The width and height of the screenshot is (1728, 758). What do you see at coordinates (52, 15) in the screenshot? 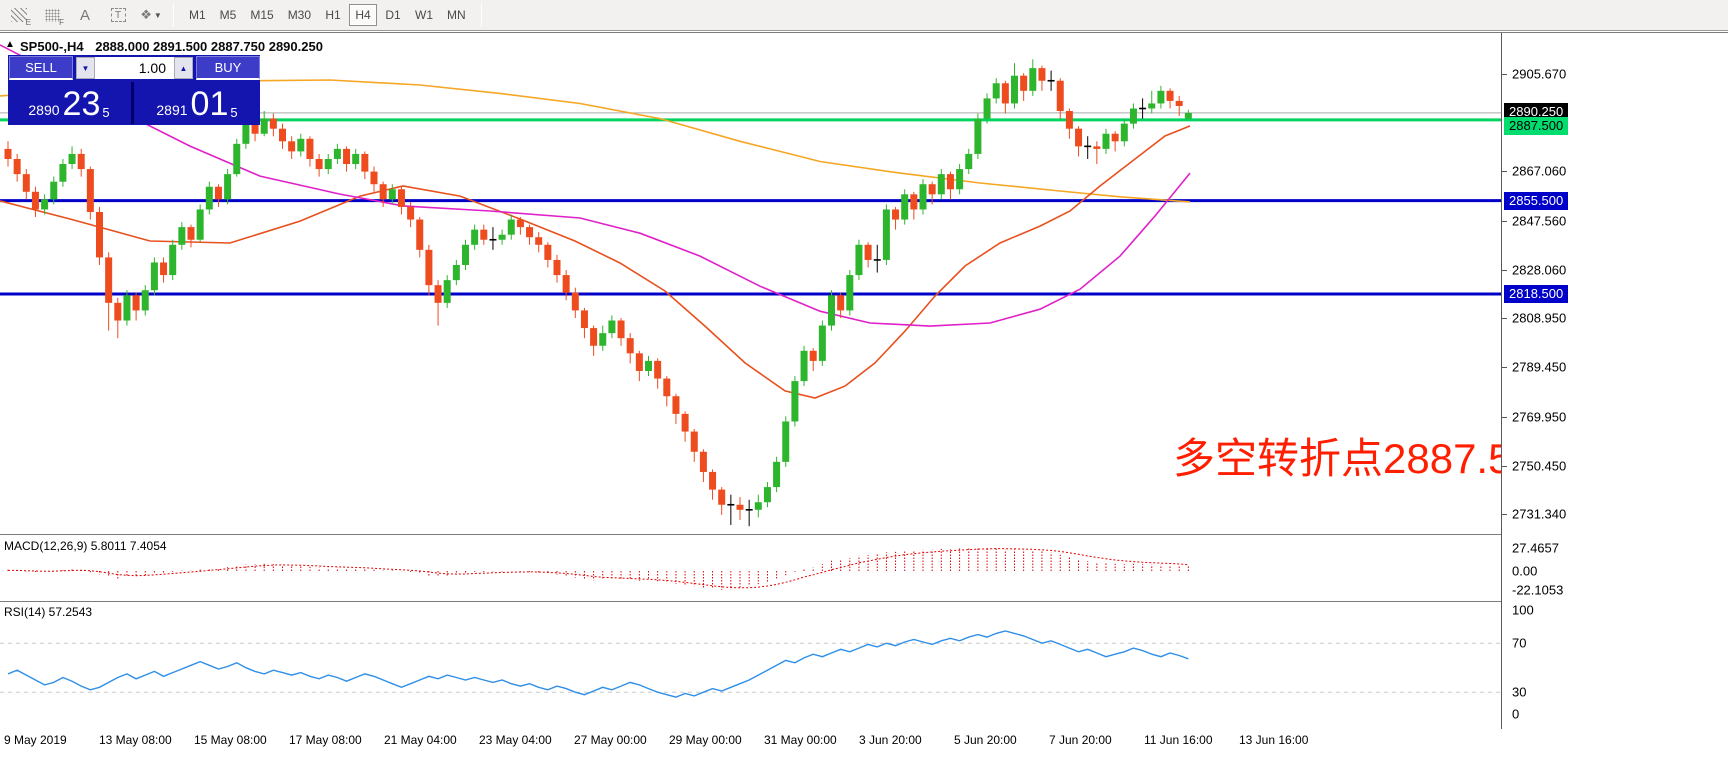
I see `objects-grid-icon: F` at bounding box center [52, 15].